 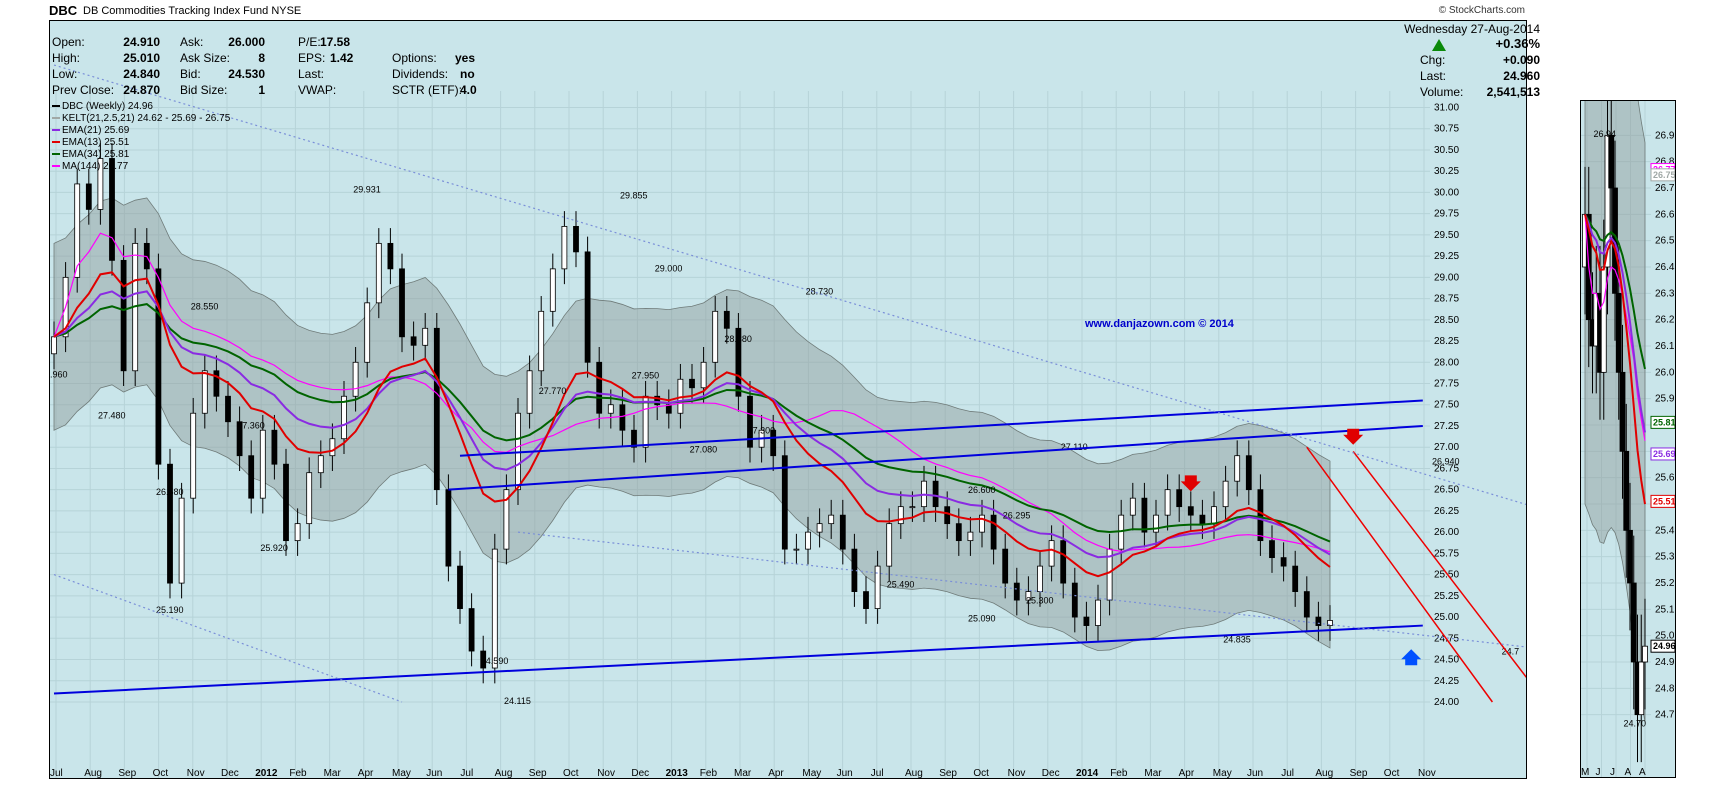 What do you see at coordinates (1446, 107) in the screenshot?
I see `y-tick-label: 31.00` at bounding box center [1446, 107].